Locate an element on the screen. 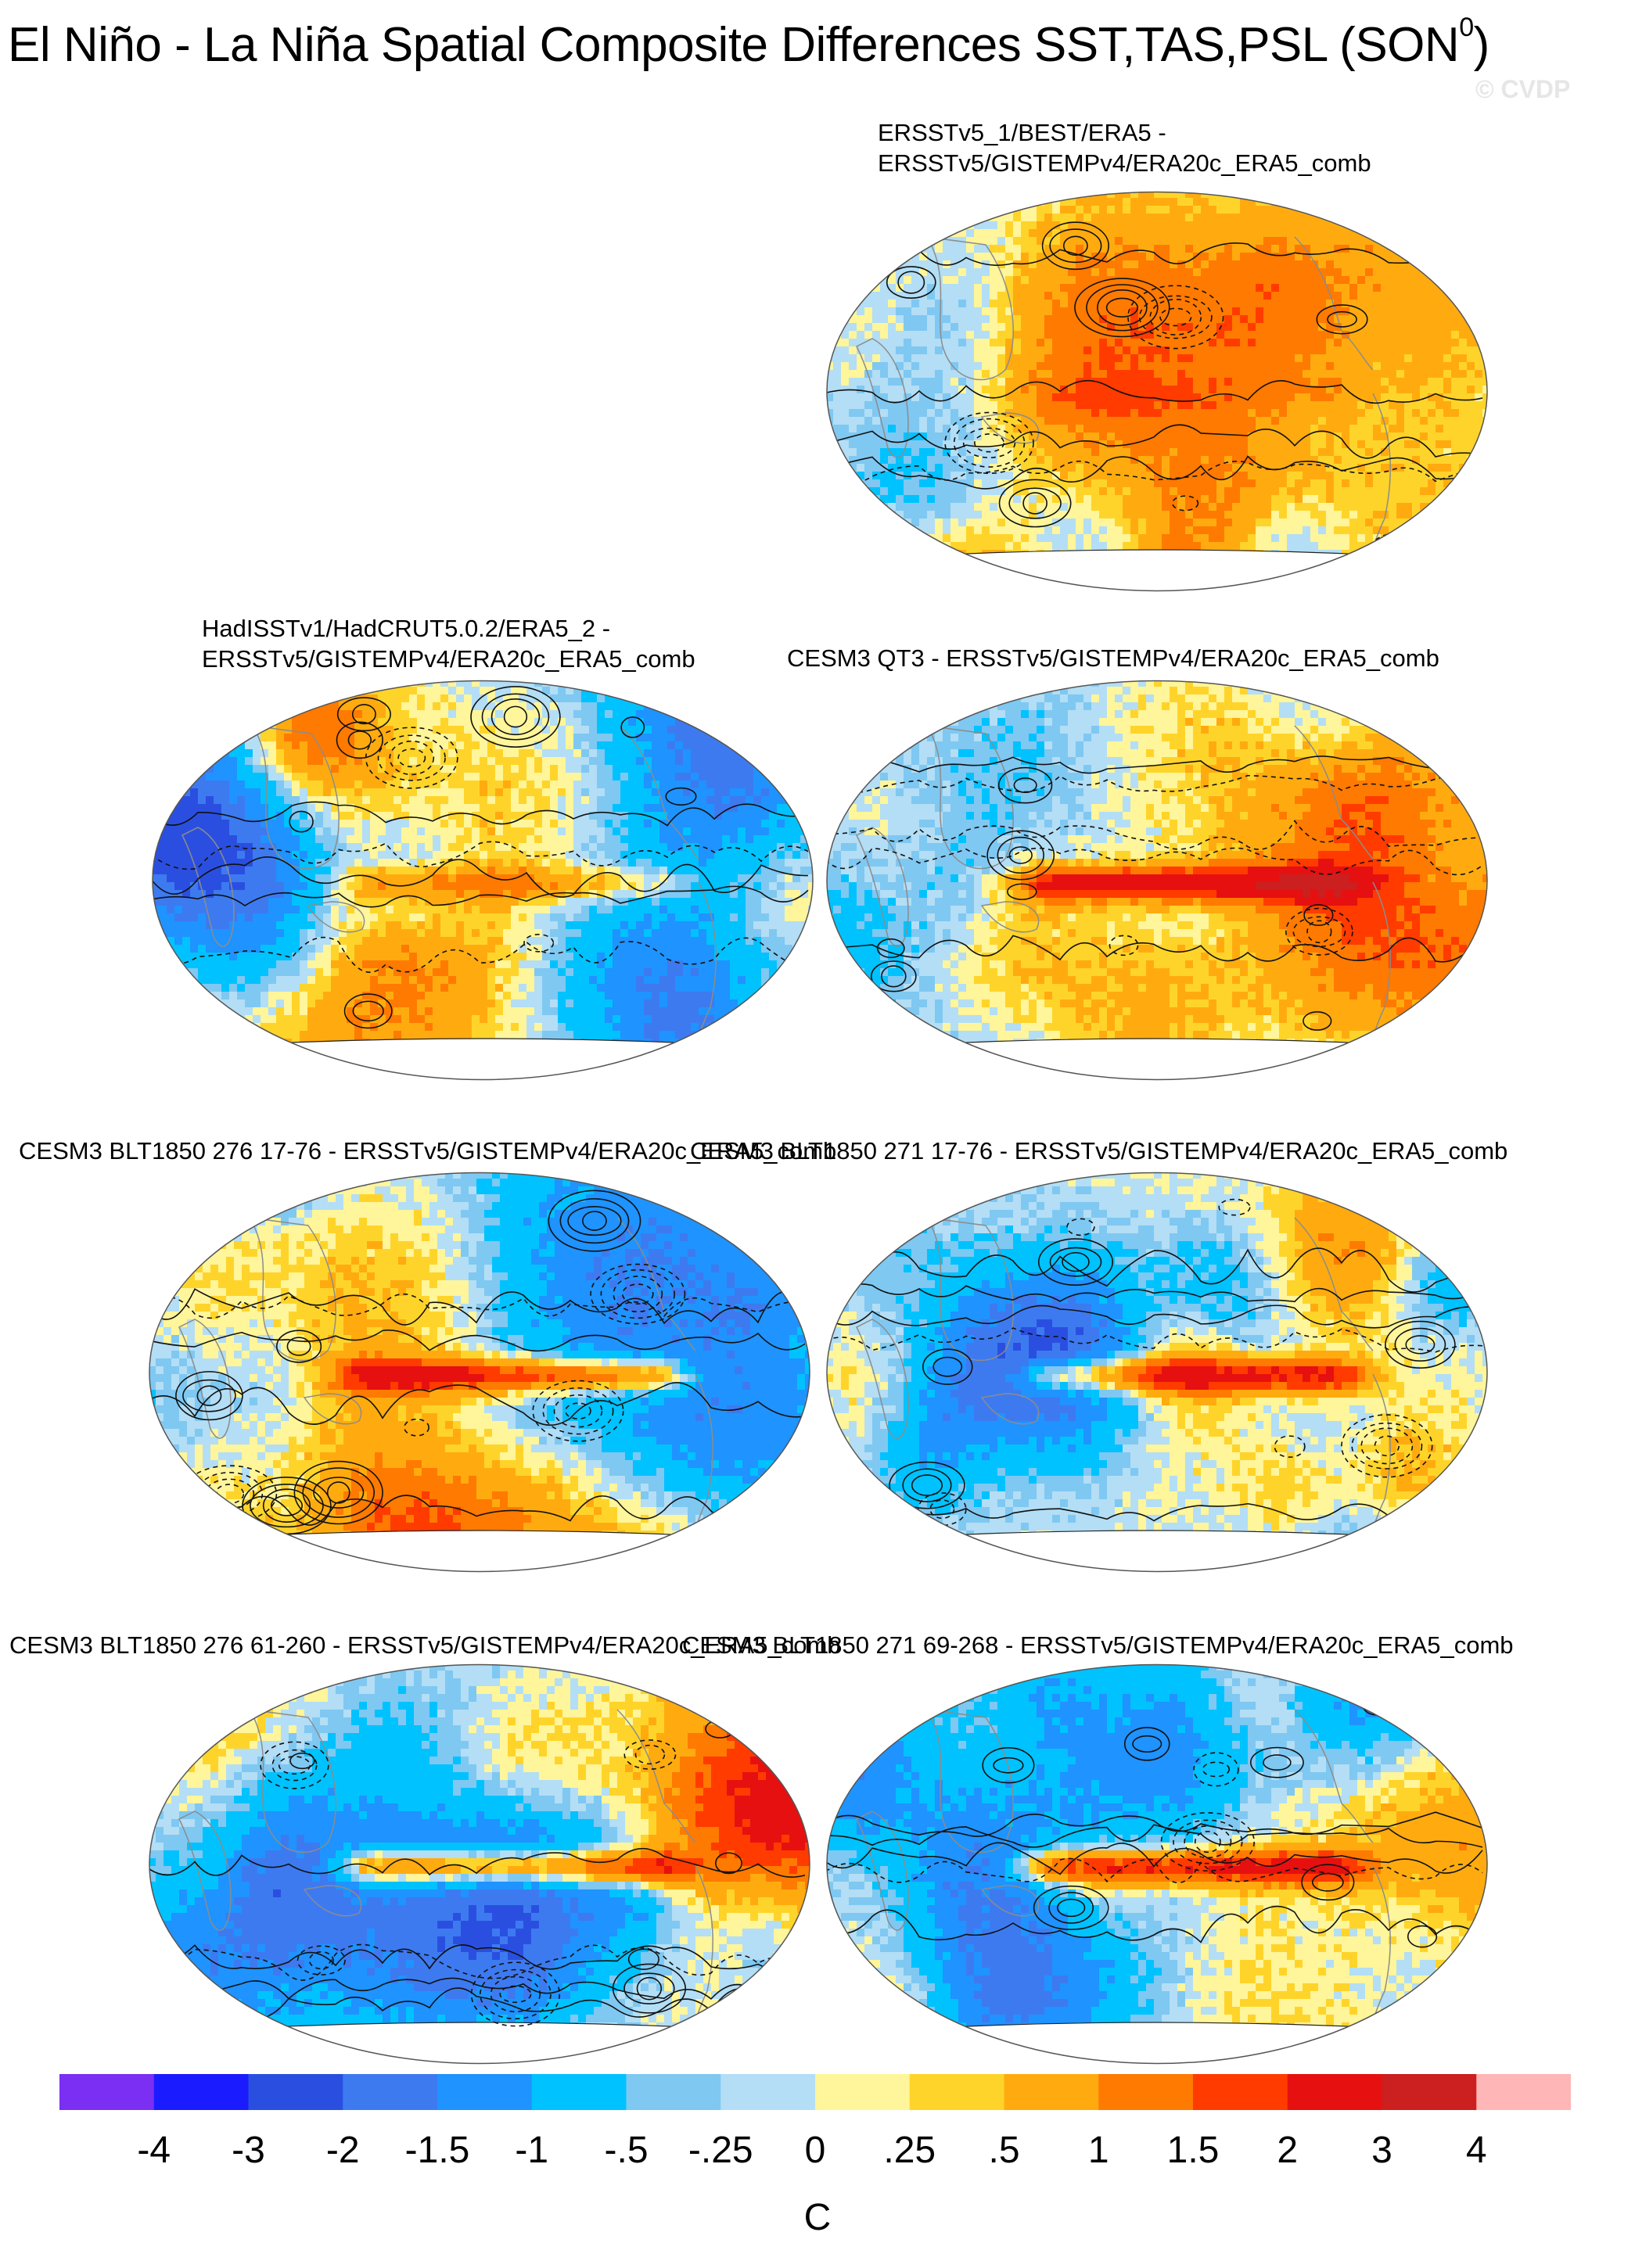 The height and width of the screenshot is (2268, 1635). psl-contour is located at coordinates (1342, 320).